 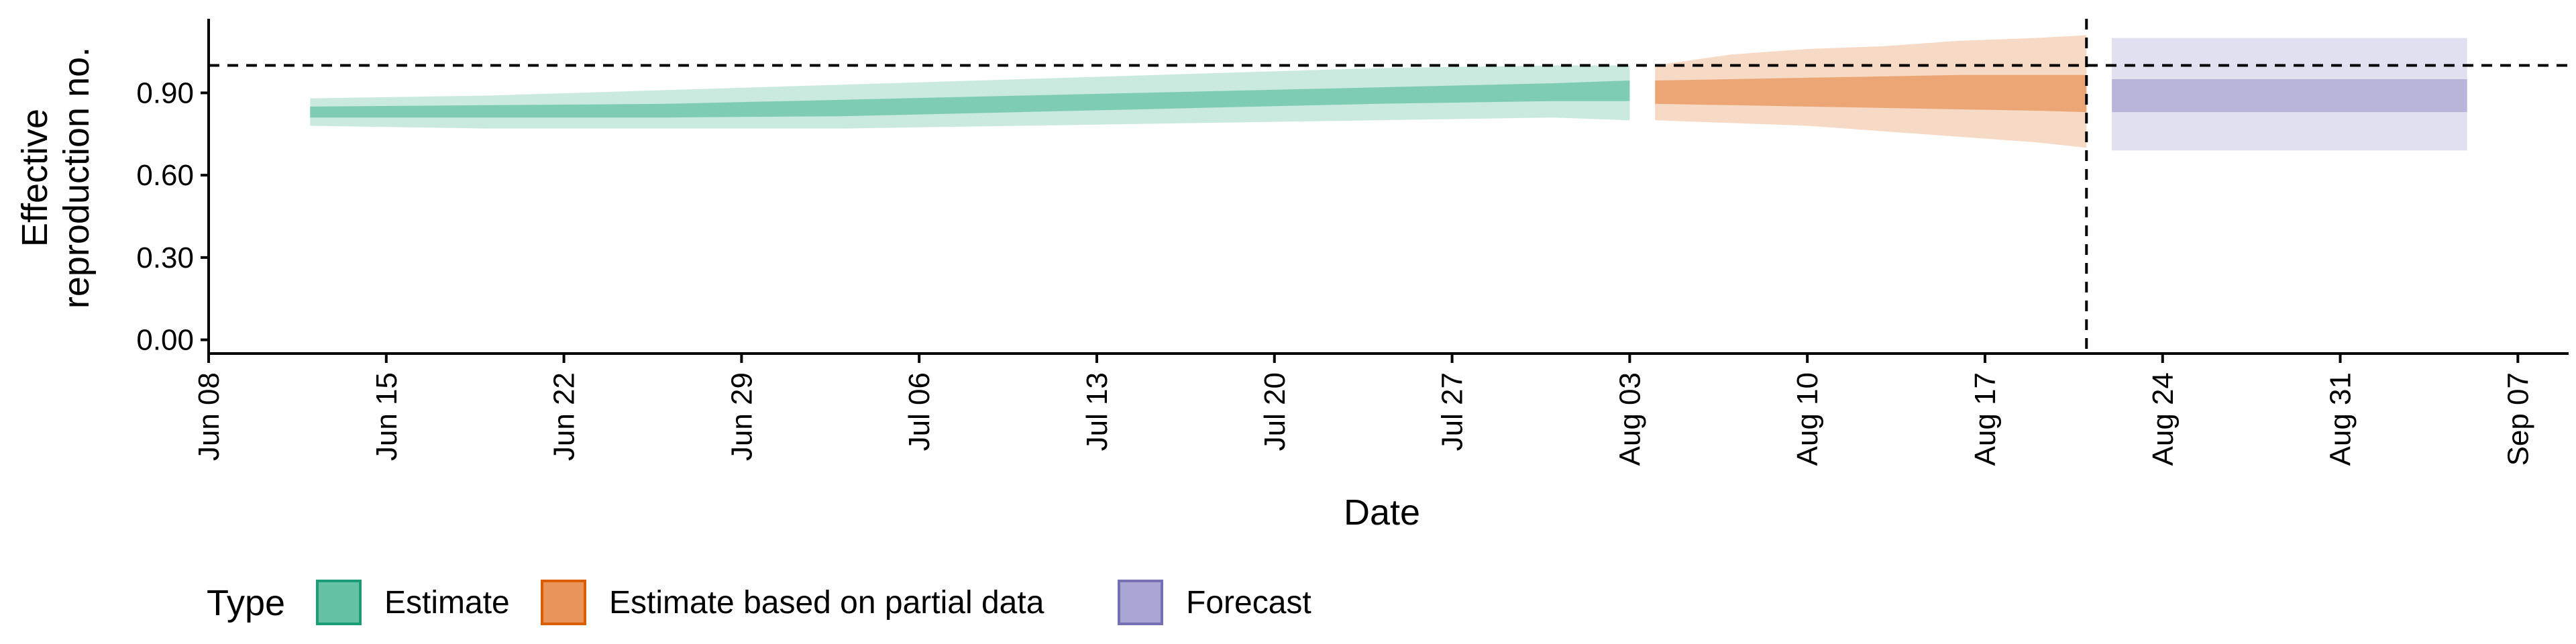 I want to click on x-tick-label: Jun 22, so click(x=564, y=416).